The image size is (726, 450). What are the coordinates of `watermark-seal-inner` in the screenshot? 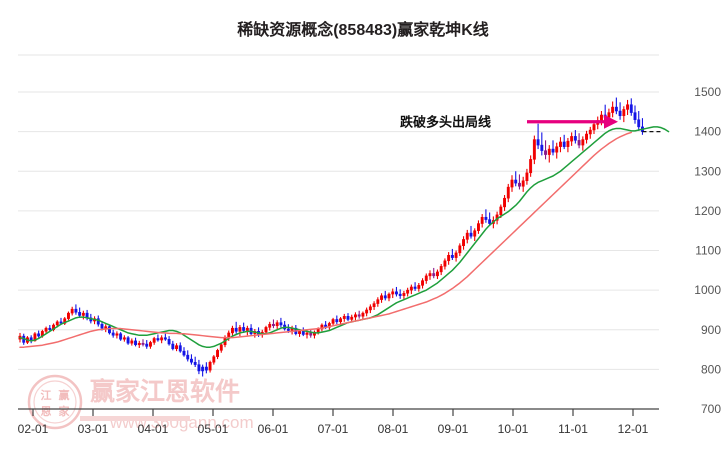 It's located at (55, 402).